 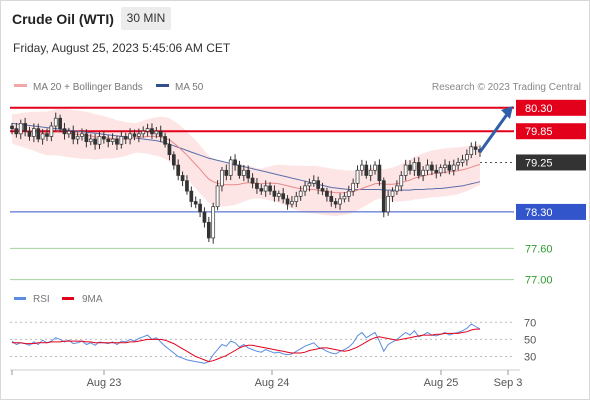 What do you see at coordinates (41, 299) in the screenshot?
I see `rsi-legend-label: RSI` at bounding box center [41, 299].